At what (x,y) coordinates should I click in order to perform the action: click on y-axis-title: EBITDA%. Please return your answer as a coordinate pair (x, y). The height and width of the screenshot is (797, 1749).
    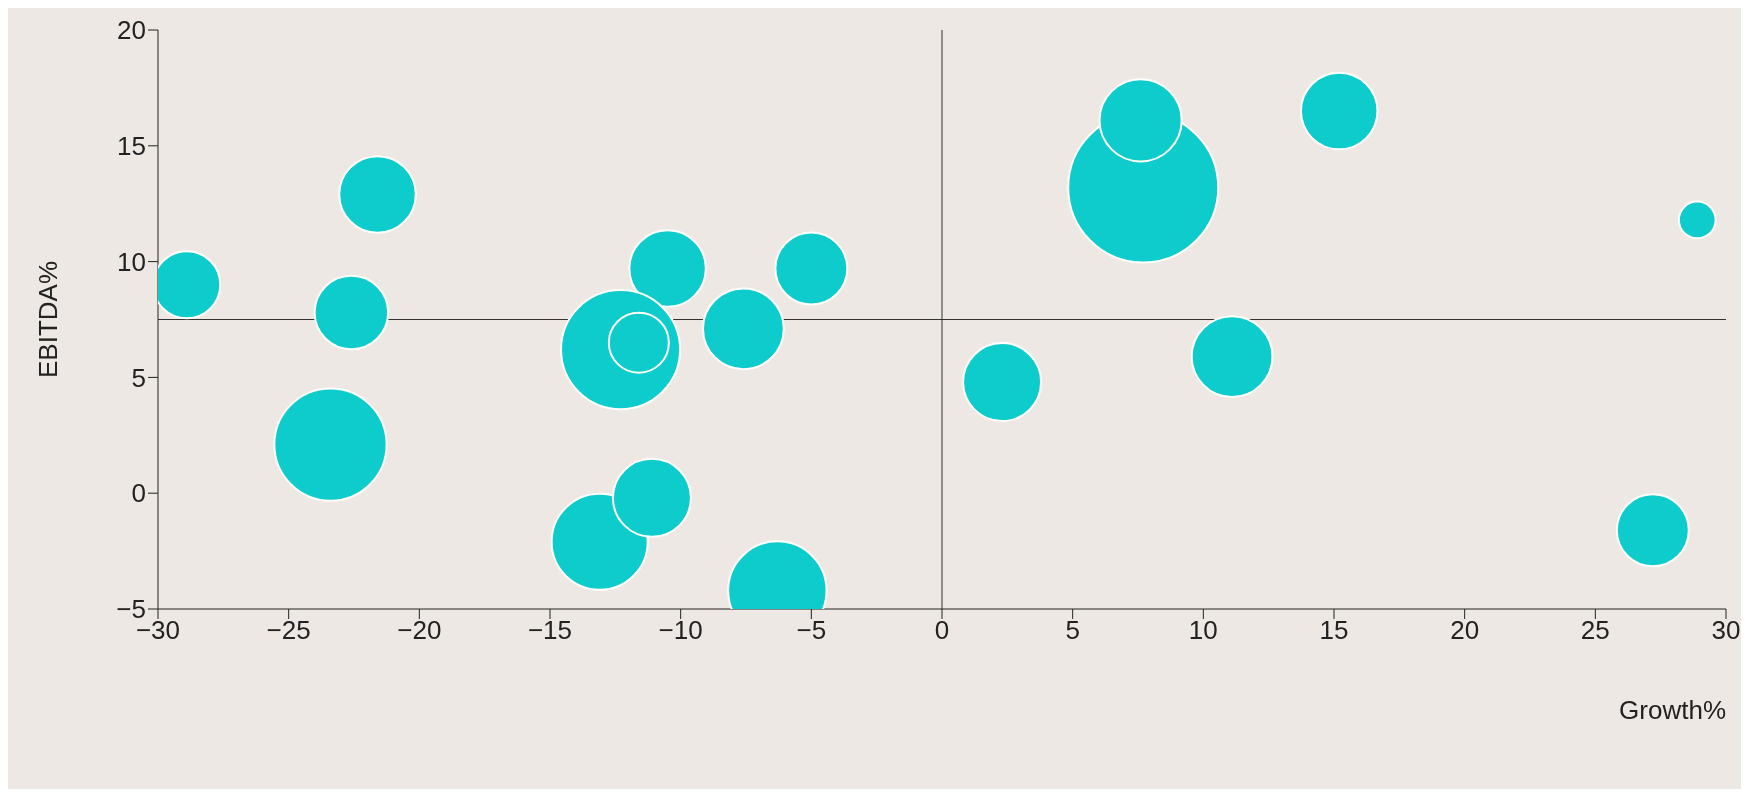
    Looking at the image, I should click on (48, 319).